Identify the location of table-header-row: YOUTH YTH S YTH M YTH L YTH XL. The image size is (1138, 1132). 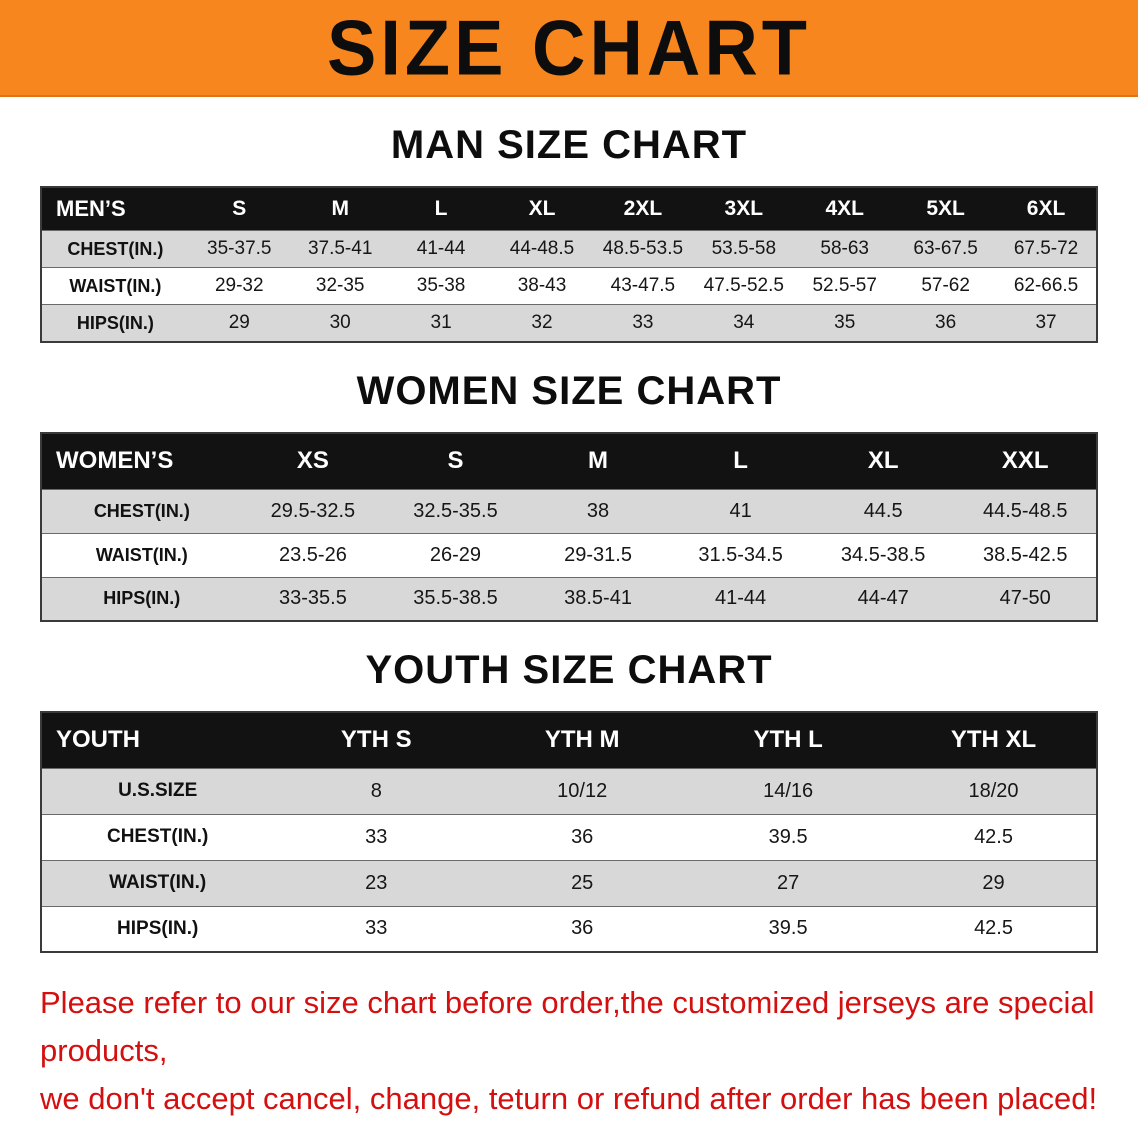
(569, 740).